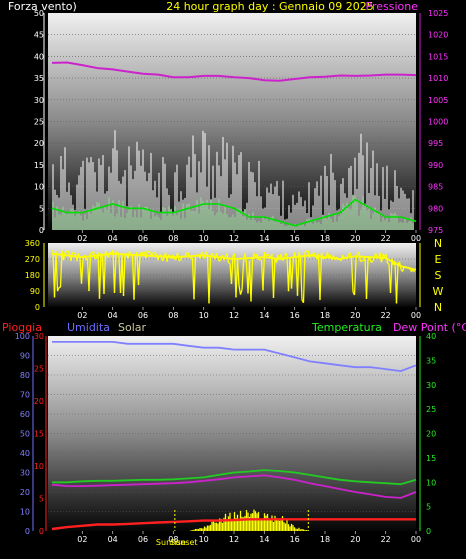 The width and height of the screenshot is (466, 559). Describe the element at coordinates (32, 243) in the screenshot. I see `y-tick-label: 360` at that location.